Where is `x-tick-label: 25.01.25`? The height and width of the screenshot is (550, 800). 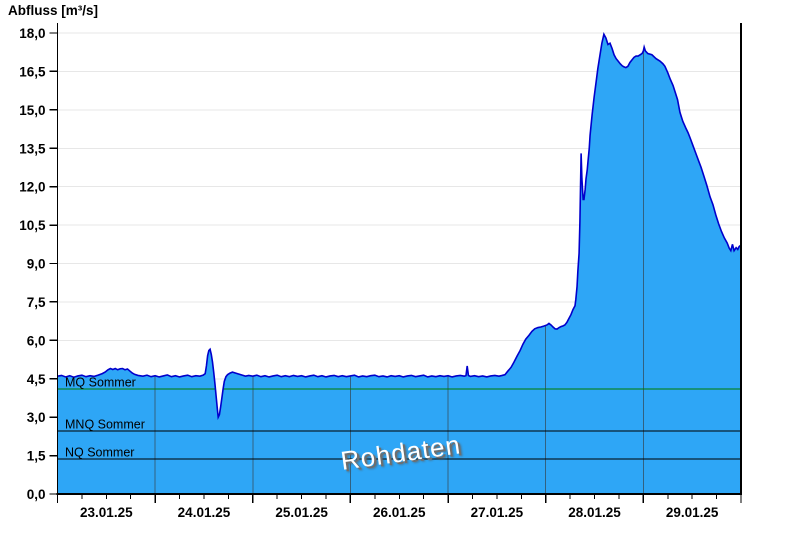
x-tick-label: 25.01.25 is located at coordinates (301, 512).